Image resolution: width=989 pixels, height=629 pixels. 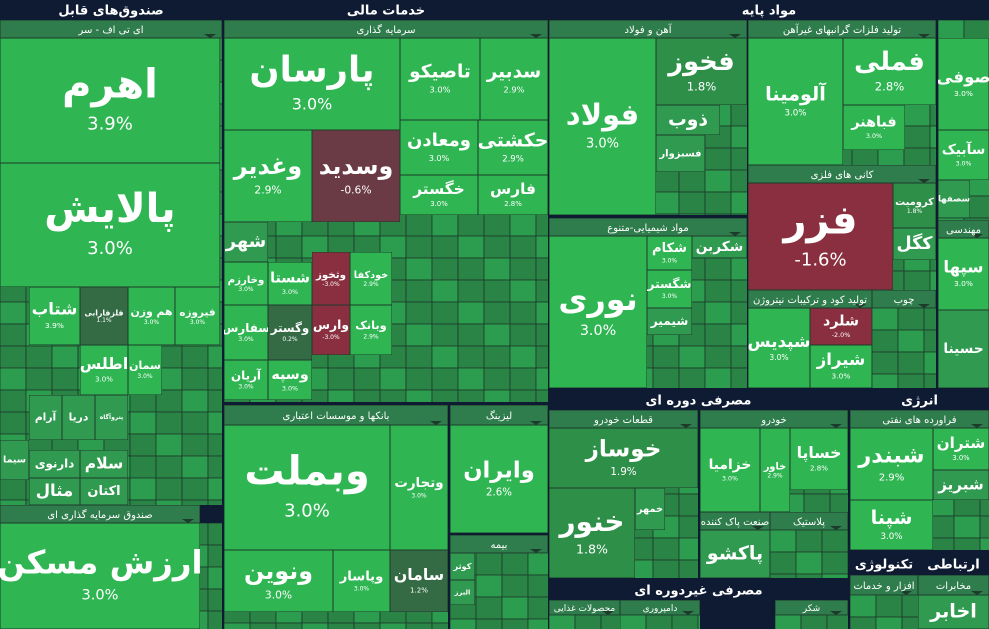 I want to click on tile-name: وایران, so click(x=499, y=471).